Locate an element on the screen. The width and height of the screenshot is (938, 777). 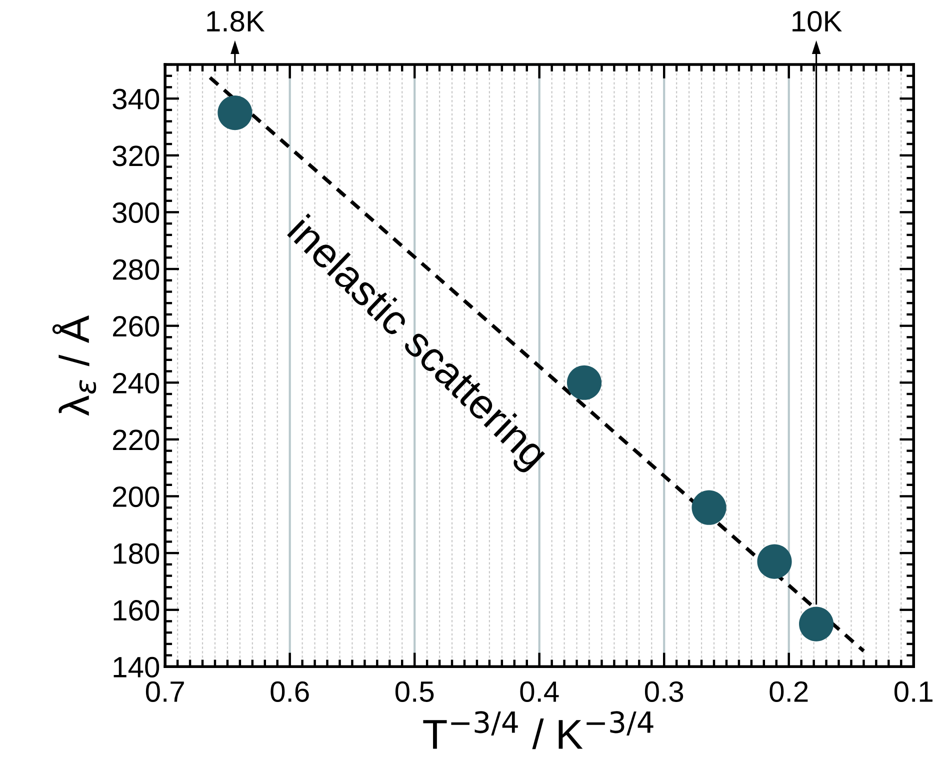
y-tick-label: 300 is located at coordinates (136, 213).